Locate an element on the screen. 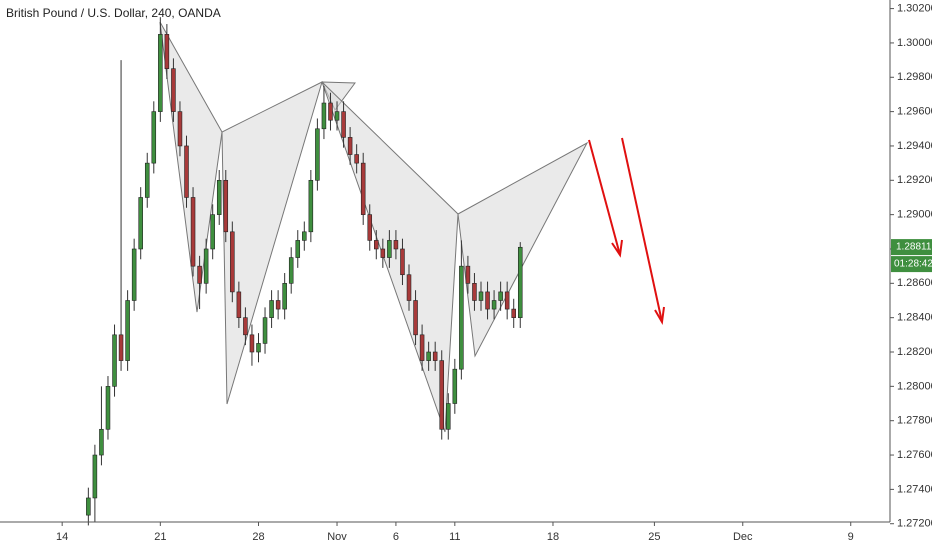  x-tick-label: 25 is located at coordinates (654, 537).